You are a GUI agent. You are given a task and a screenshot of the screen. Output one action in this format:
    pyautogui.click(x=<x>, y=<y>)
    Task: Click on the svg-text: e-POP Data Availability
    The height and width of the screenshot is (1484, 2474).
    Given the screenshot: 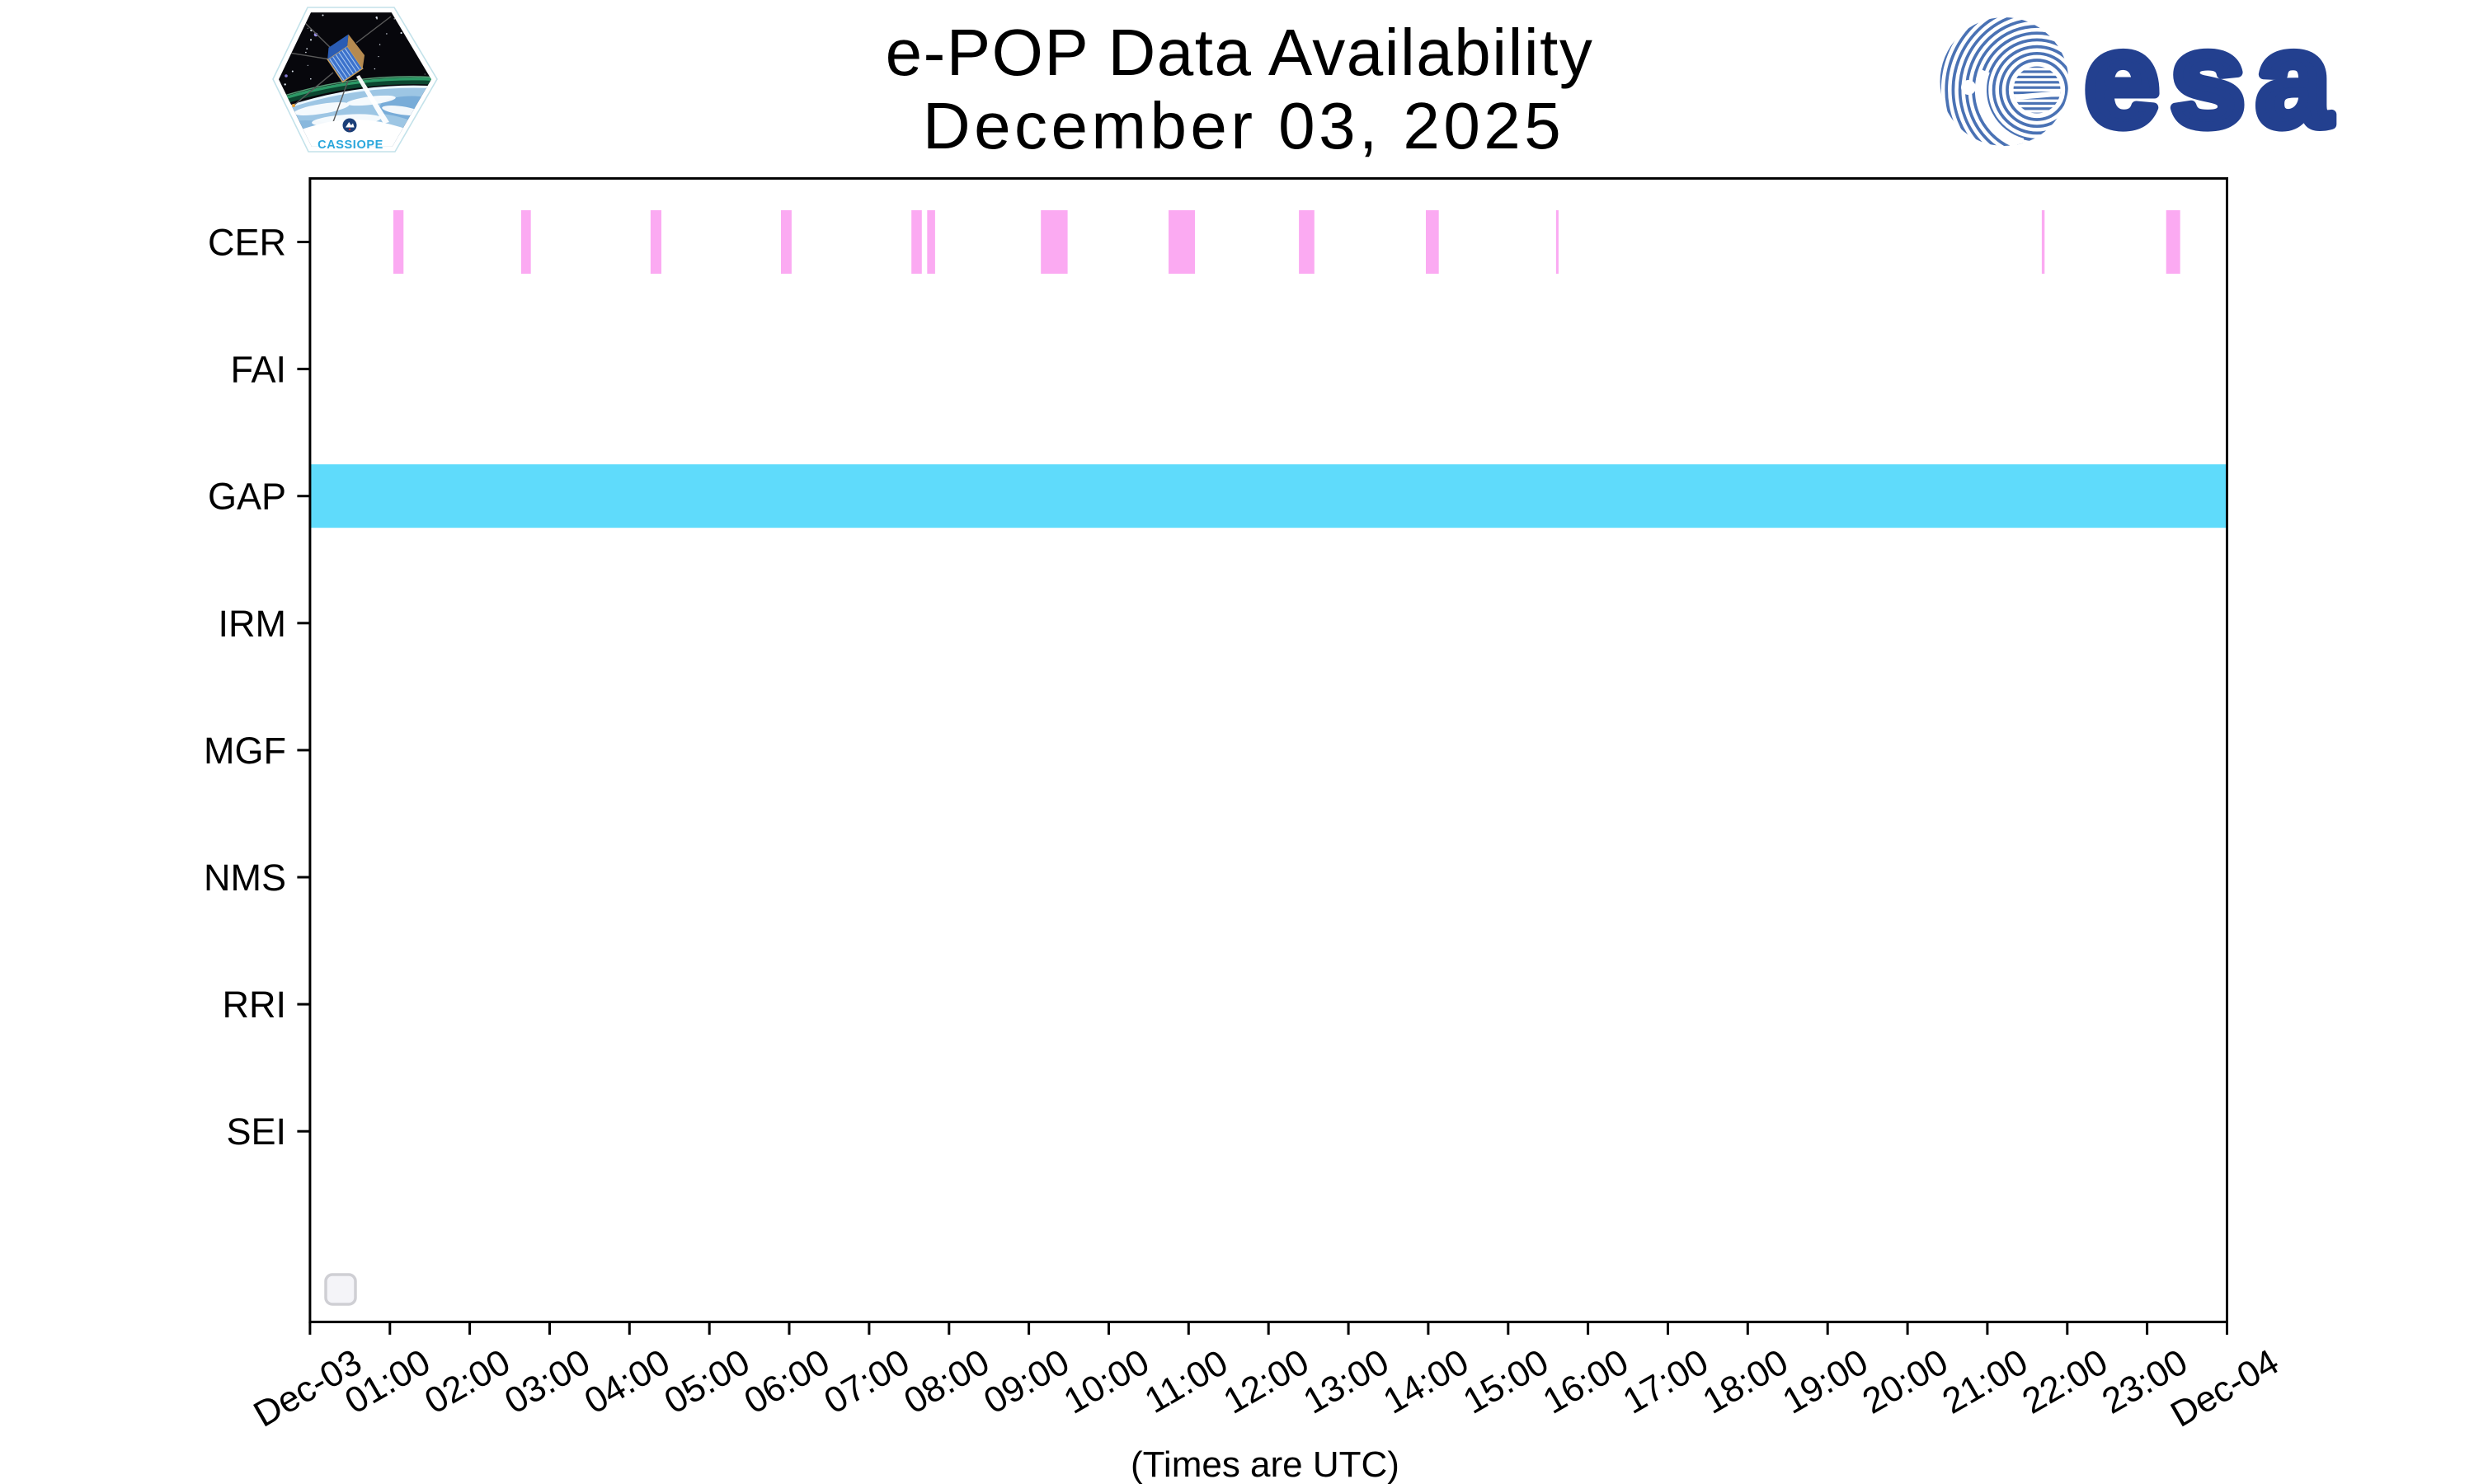 What is the action you would take?
    pyautogui.click(x=1240, y=52)
    